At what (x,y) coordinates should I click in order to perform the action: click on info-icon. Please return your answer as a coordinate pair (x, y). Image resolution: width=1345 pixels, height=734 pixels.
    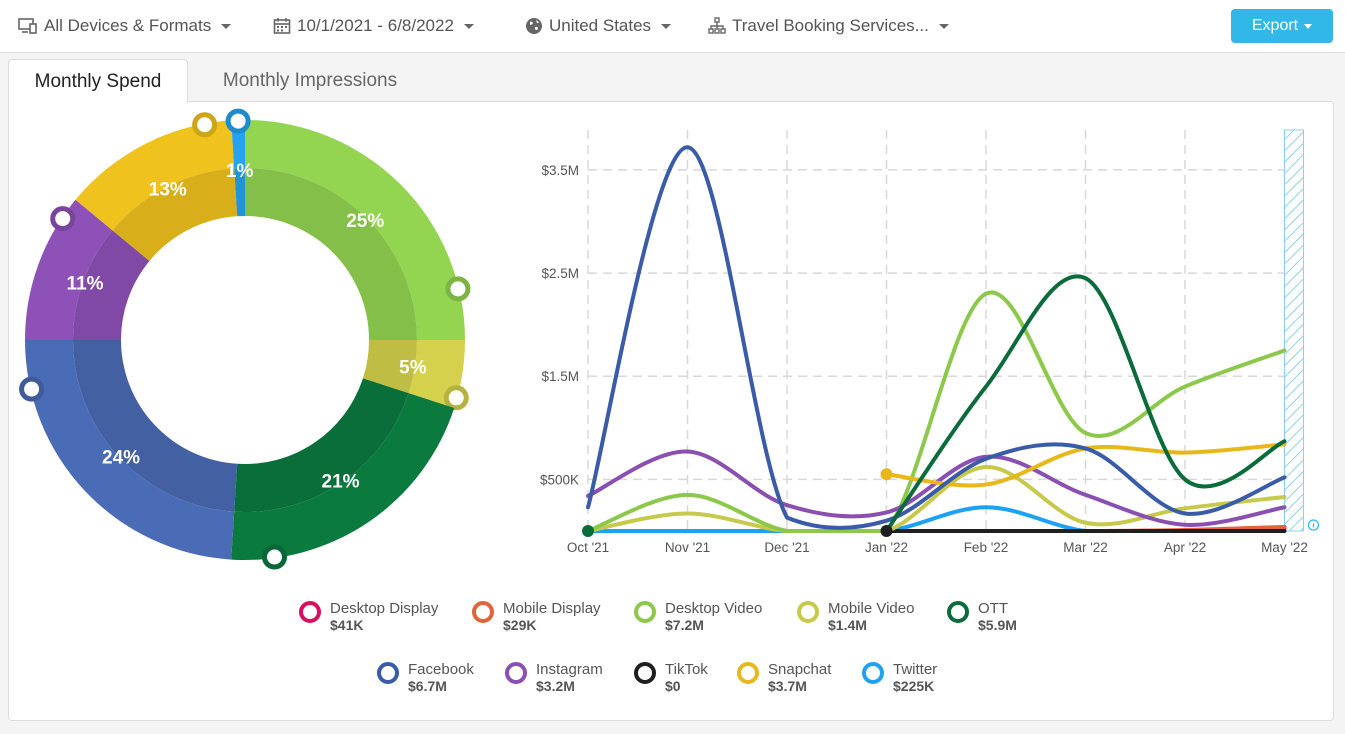
    Looking at the image, I should click on (1313, 525).